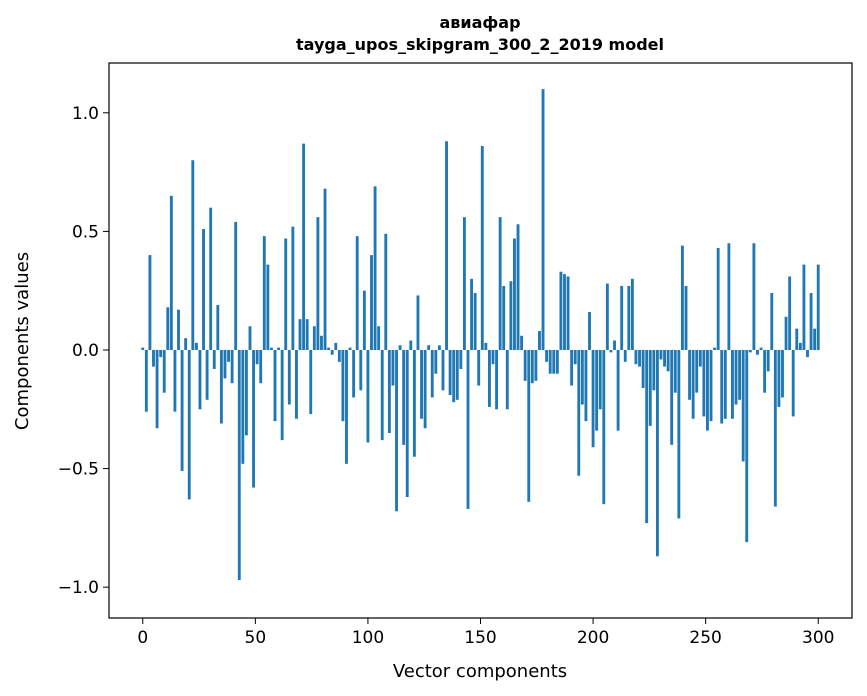 The height and width of the screenshot is (696, 867). I want to click on y-tick-label: 0.5, so click(85, 232).